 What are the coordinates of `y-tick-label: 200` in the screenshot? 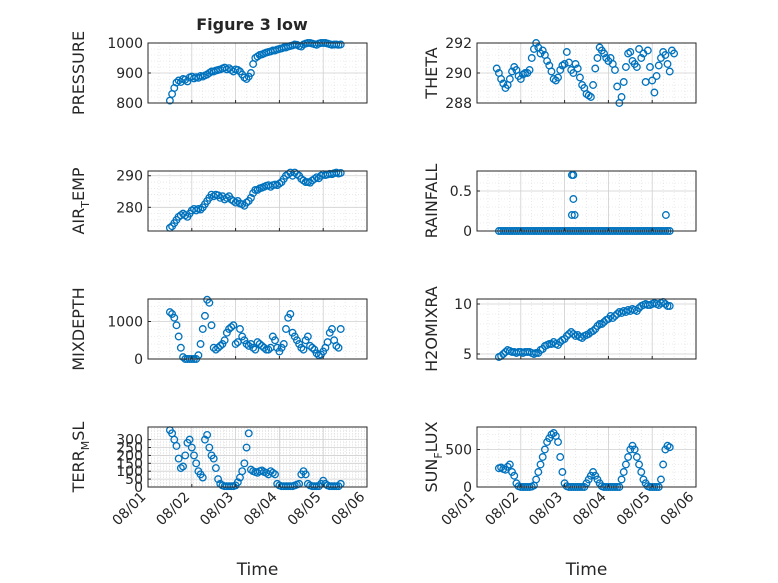 It's located at (129, 456).